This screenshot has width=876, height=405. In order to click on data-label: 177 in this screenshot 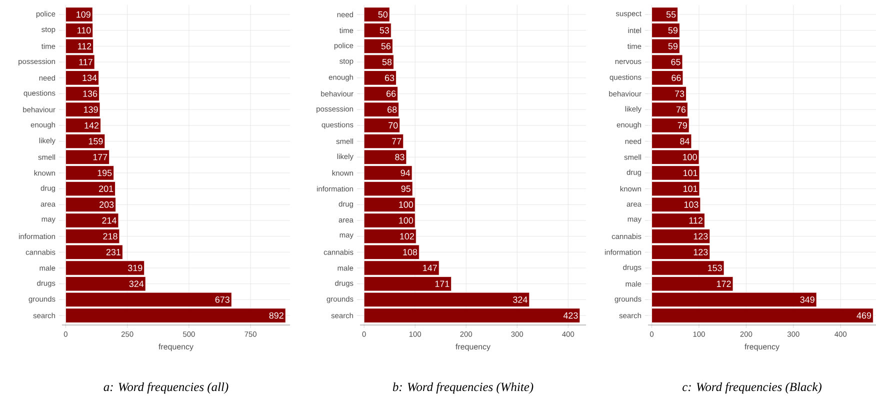, I will do `click(100, 157)`.